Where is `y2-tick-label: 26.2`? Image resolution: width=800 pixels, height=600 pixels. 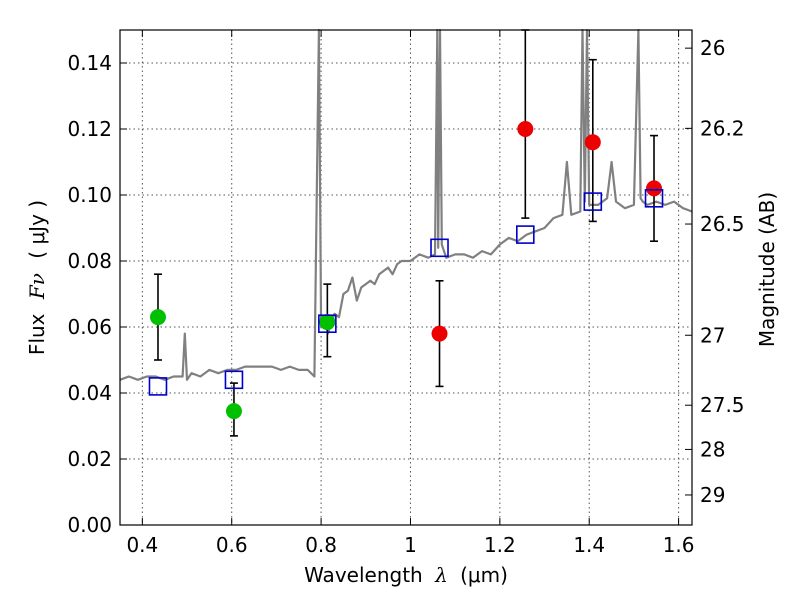 y2-tick-label: 26.2 is located at coordinates (722, 128).